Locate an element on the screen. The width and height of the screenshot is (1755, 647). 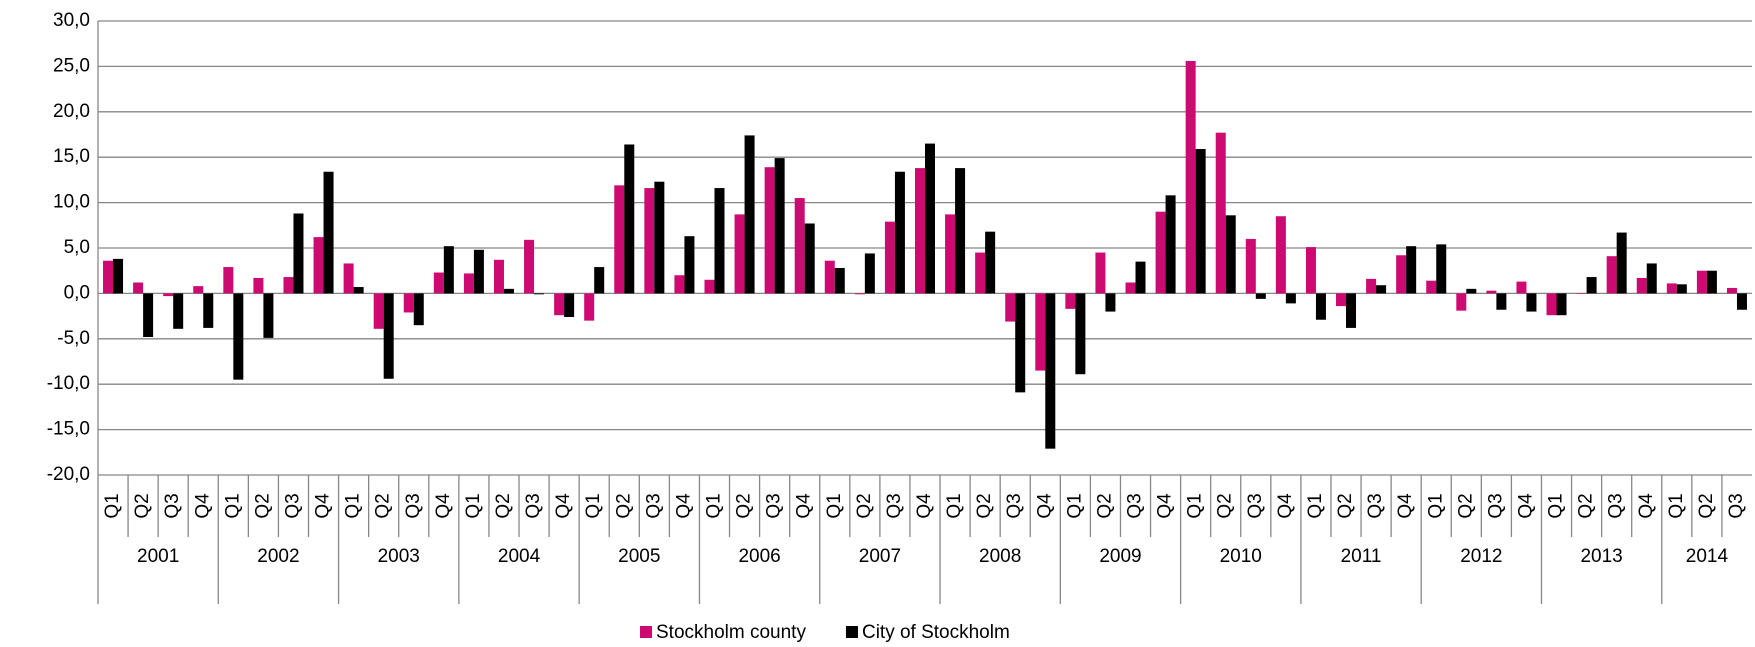
legend-label: City of Stockholm is located at coordinates (936, 632).